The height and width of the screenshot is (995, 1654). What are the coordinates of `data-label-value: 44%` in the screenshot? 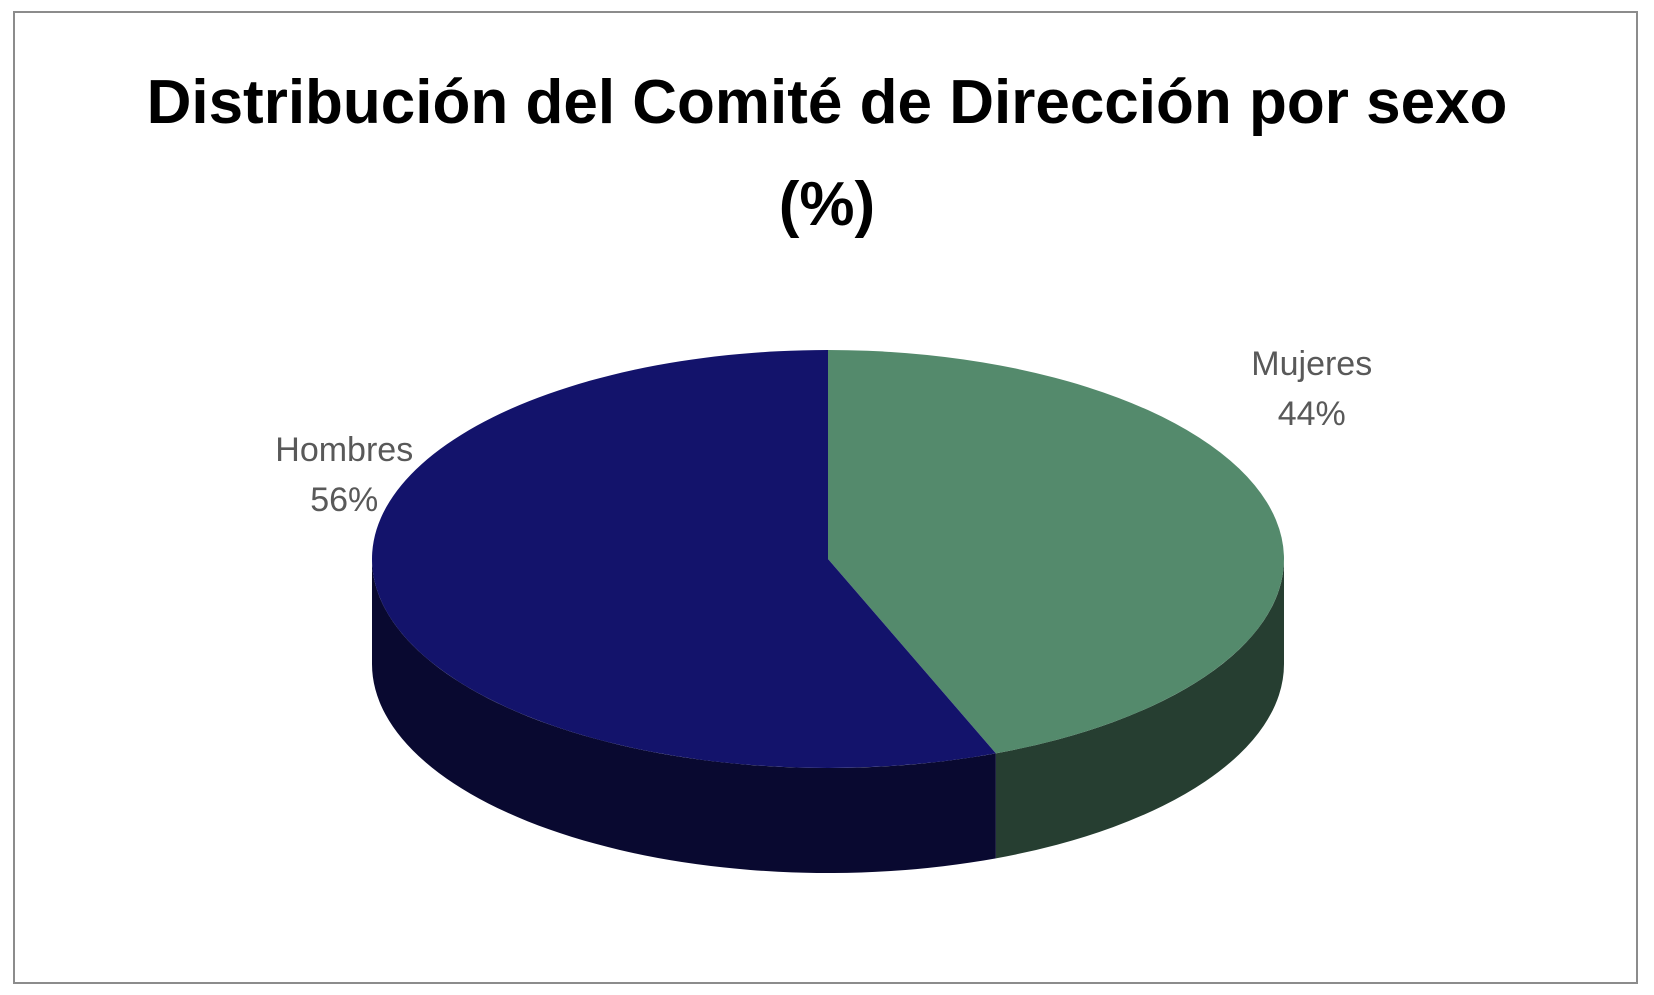 It's located at (1312, 414).